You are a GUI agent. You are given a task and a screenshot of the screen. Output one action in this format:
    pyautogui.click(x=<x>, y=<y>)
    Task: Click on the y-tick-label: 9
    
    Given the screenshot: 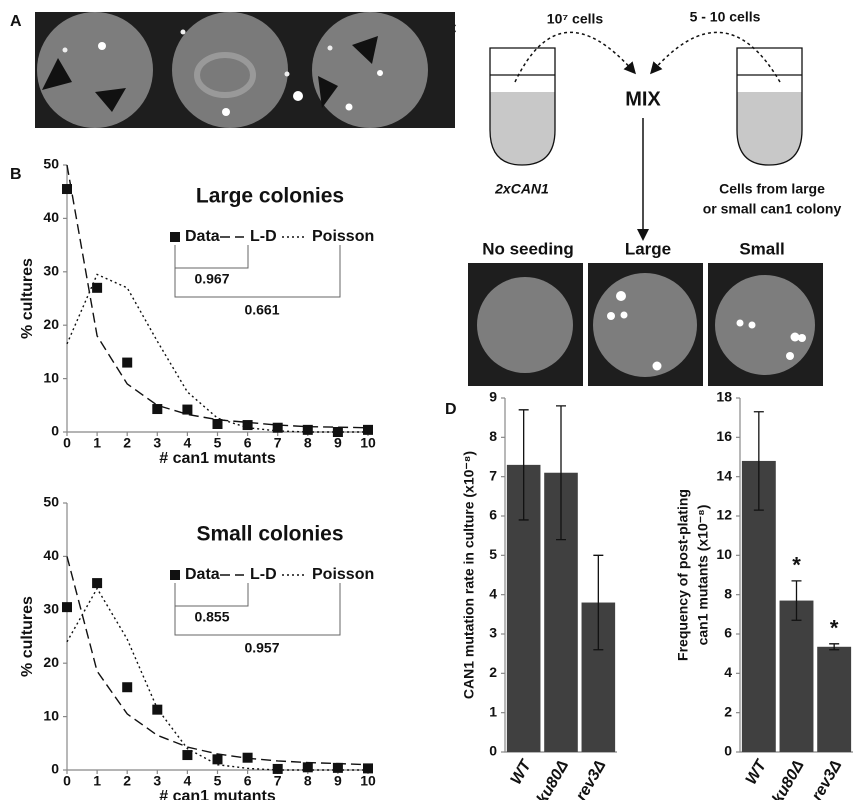 What is the action you would take?
    pyautogui.click(x=493, y=397)
    